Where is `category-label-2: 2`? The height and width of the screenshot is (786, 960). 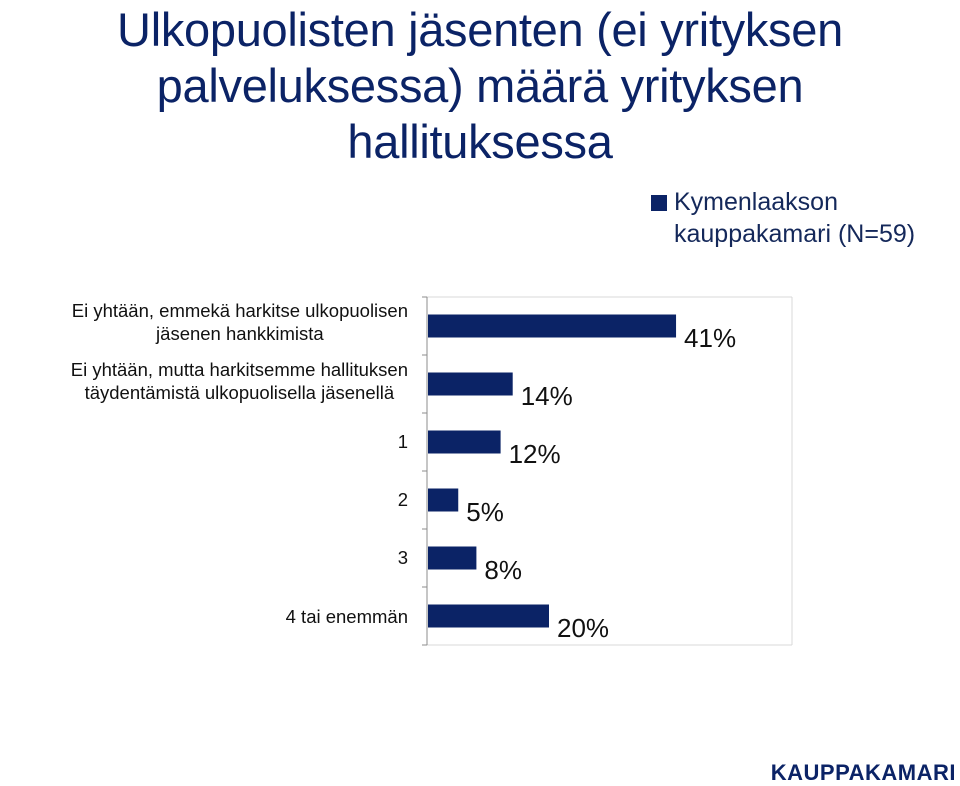 category-label-2: 2 is located at coordinates (403, 499).